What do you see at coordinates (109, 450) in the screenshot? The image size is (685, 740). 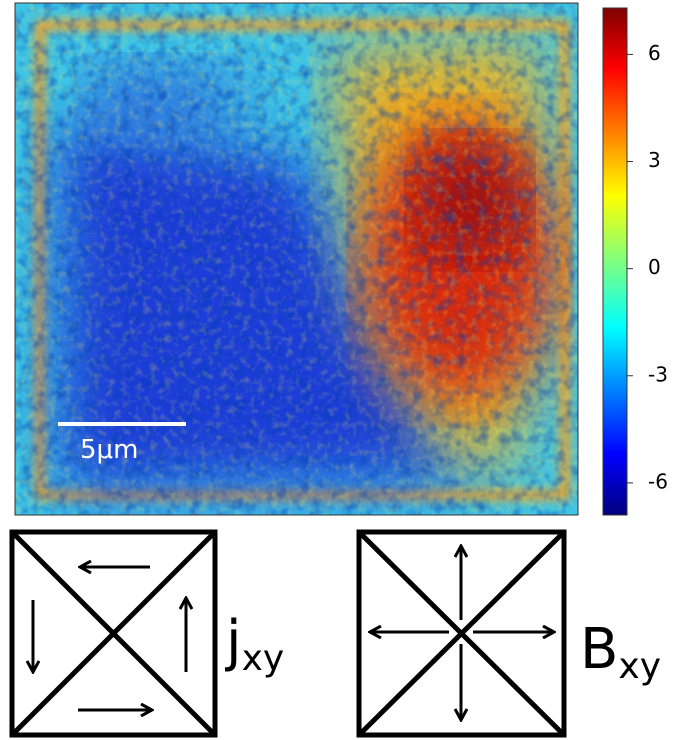 I see `scale-bar-label: 5μm` at bounding box center [109, 450].